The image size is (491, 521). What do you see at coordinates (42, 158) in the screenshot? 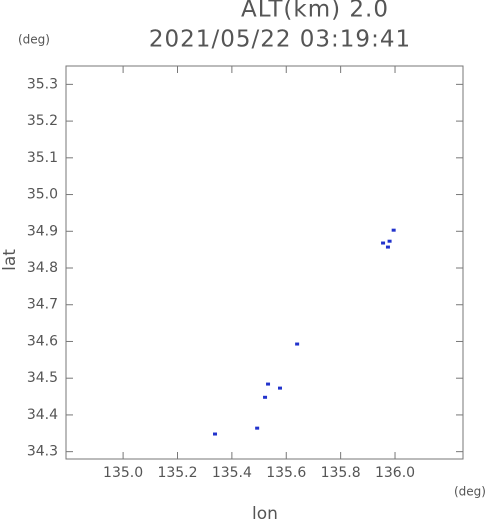
I see `y-tick-label: 35.1` at bounding box center [42, 158].